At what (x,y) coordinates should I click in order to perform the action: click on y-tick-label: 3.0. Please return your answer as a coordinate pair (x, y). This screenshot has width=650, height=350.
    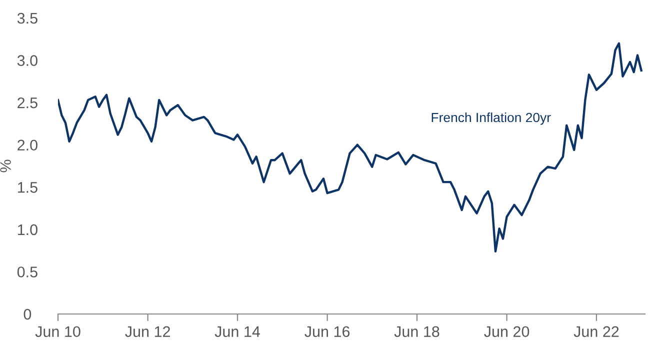
    Looking at the image, I should click on (27, 60).